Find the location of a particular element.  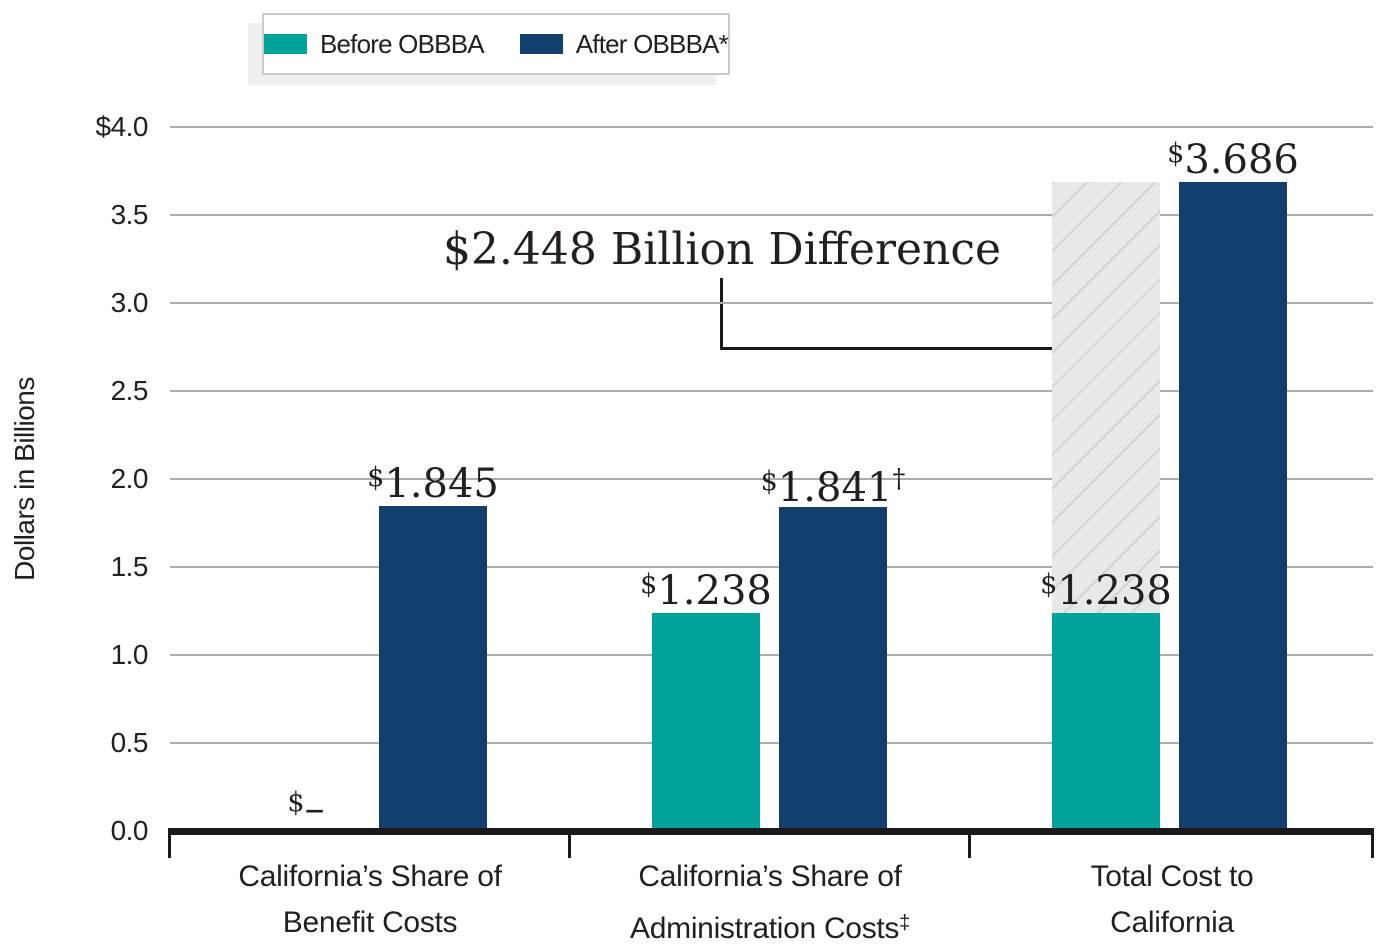

y-axis-tick-label: 2.5 is located at coordinates (129, 390).